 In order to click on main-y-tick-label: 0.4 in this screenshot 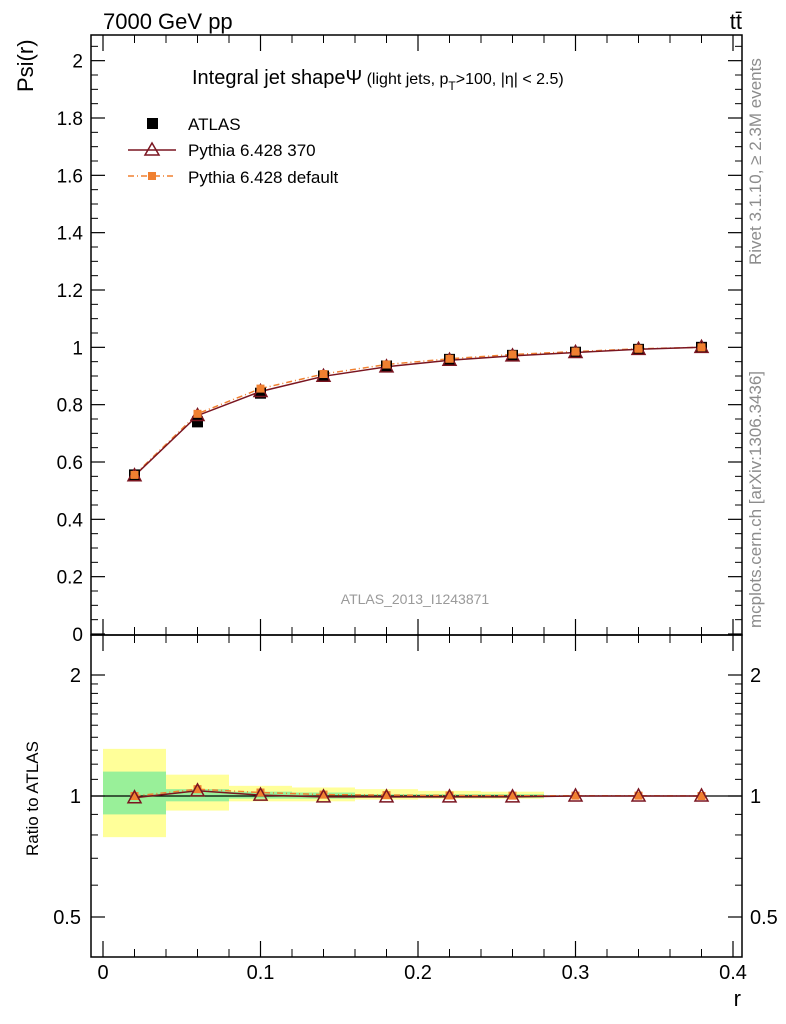, I will do `click(70, 520)`.